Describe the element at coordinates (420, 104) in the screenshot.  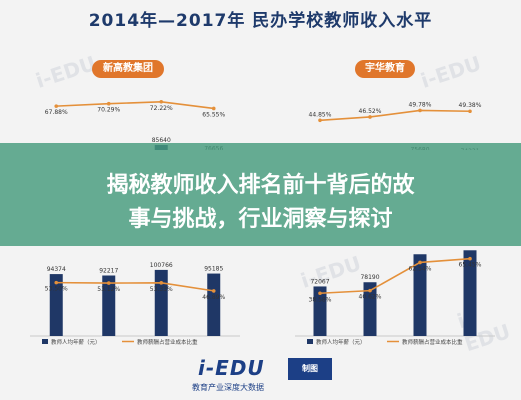
I see `line-value-label: 49.78%` at that location.